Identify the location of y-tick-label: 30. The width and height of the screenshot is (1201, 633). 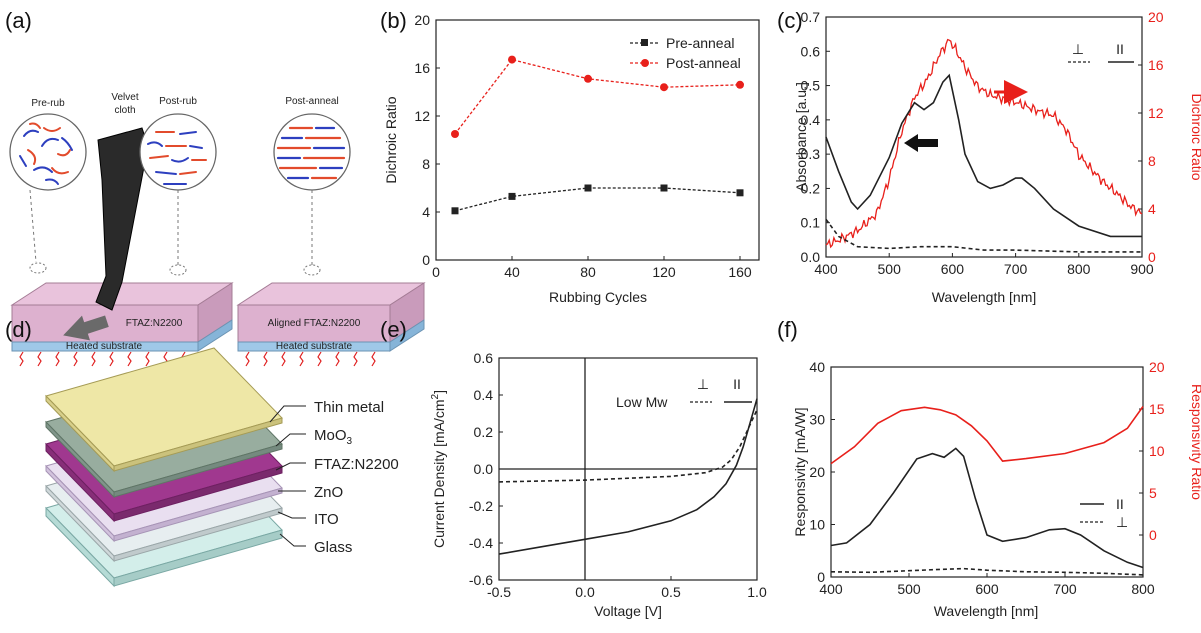
(817, 420).